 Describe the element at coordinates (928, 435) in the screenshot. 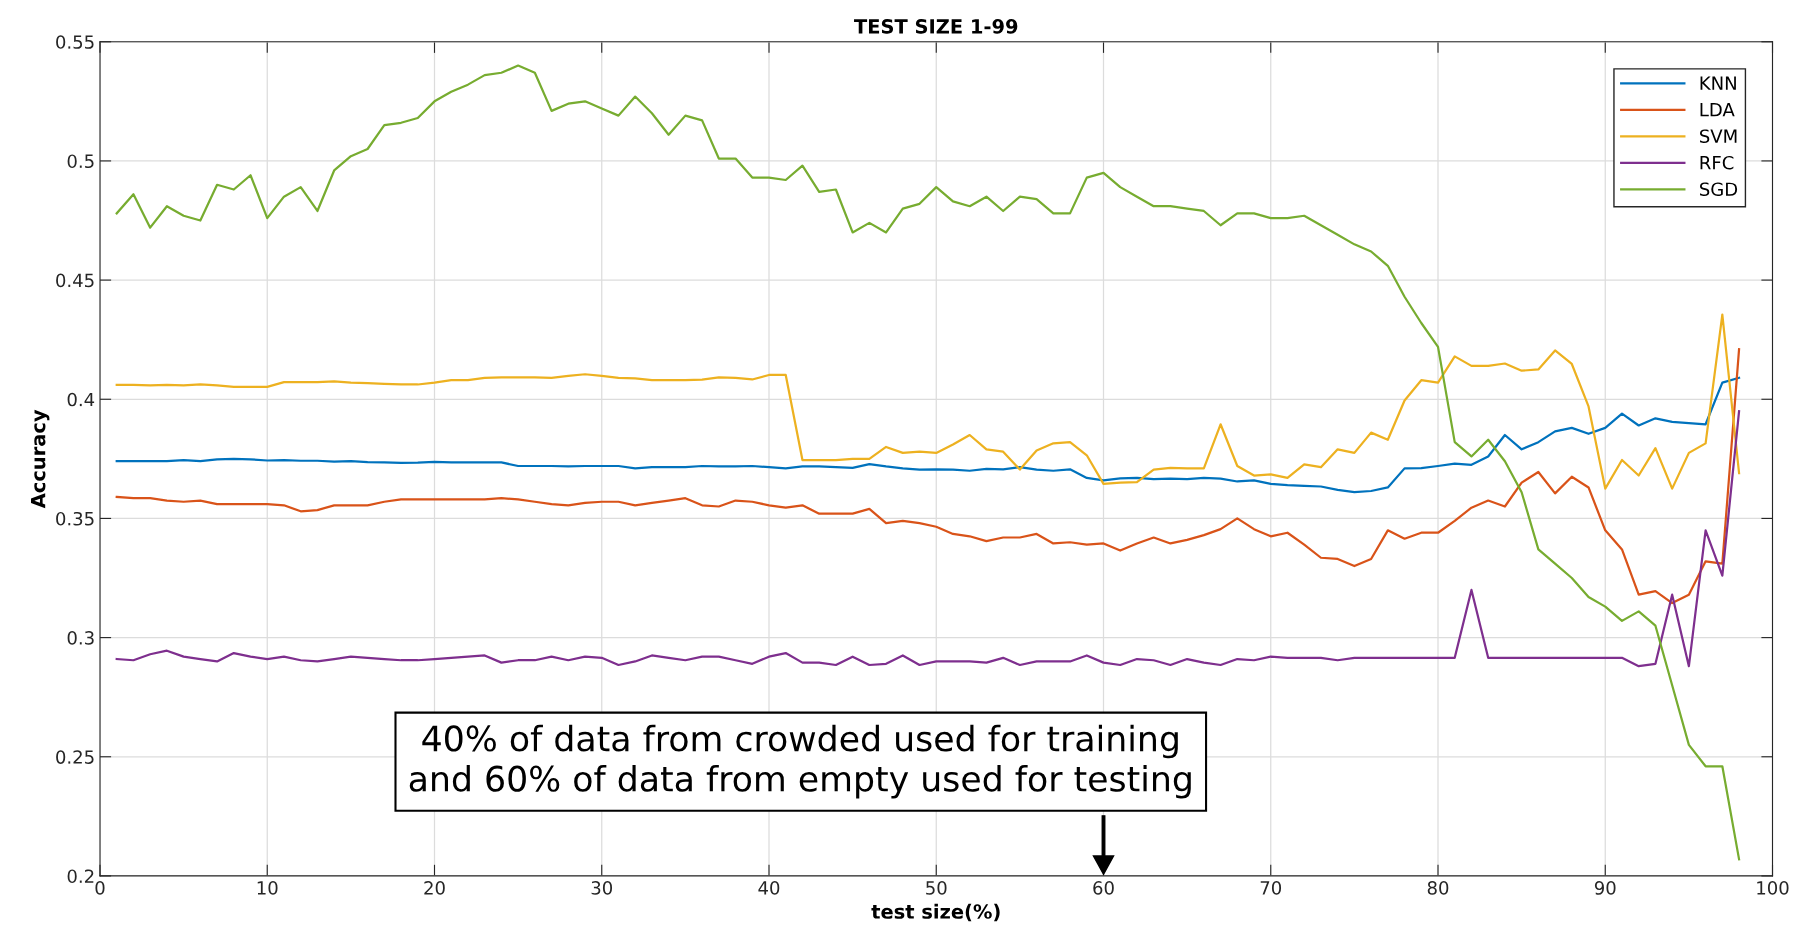

I see `line-series` at that location.